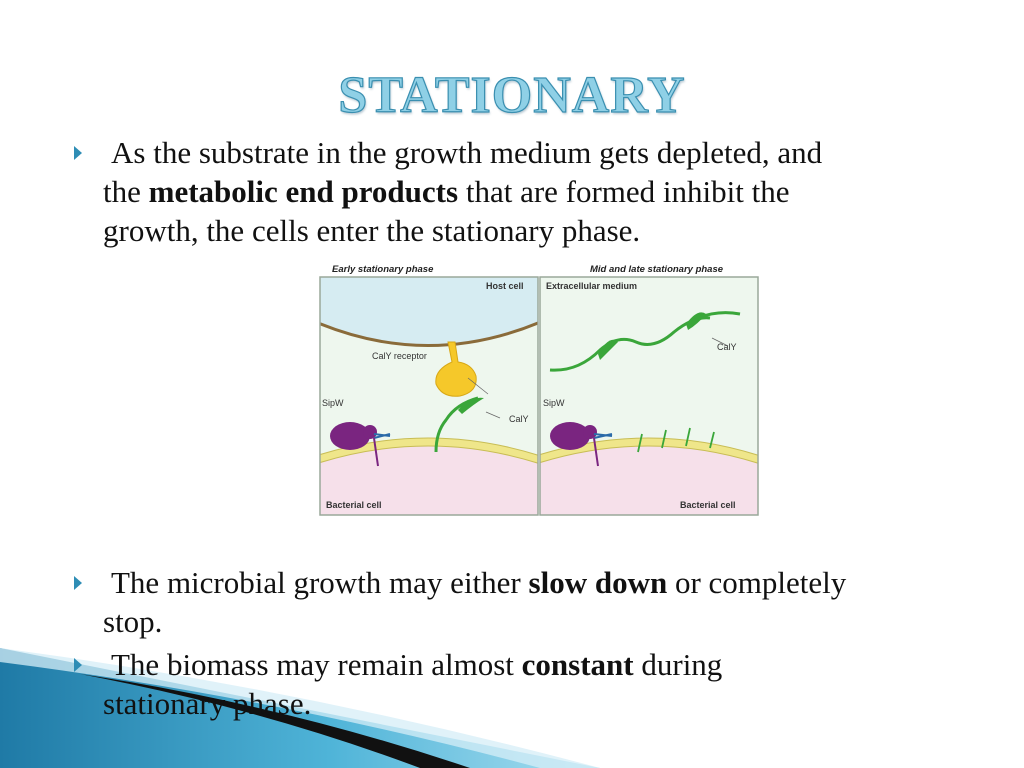 This screenshot has height=768, width=1024. What do you see at coordinates (624, 191) in the screenshot?
I see `bullet-1-line2-post: that are formed inhibit the` at bounding box center [624, 191].